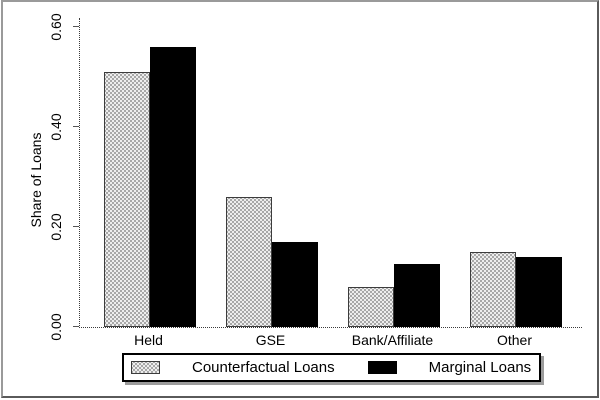  I want to click on legend-item-marginal: Marginal Loans, so click(449, 367).